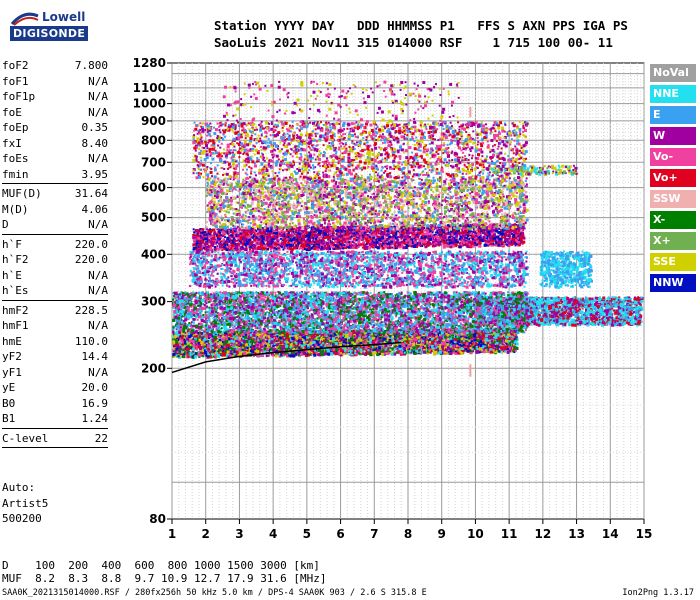 This screenshot has width=700, height=600. What do you see at coordinates (239, 534) in the screenshot?
I see `x-tick-label: 3` at bounding box center [239, 534].